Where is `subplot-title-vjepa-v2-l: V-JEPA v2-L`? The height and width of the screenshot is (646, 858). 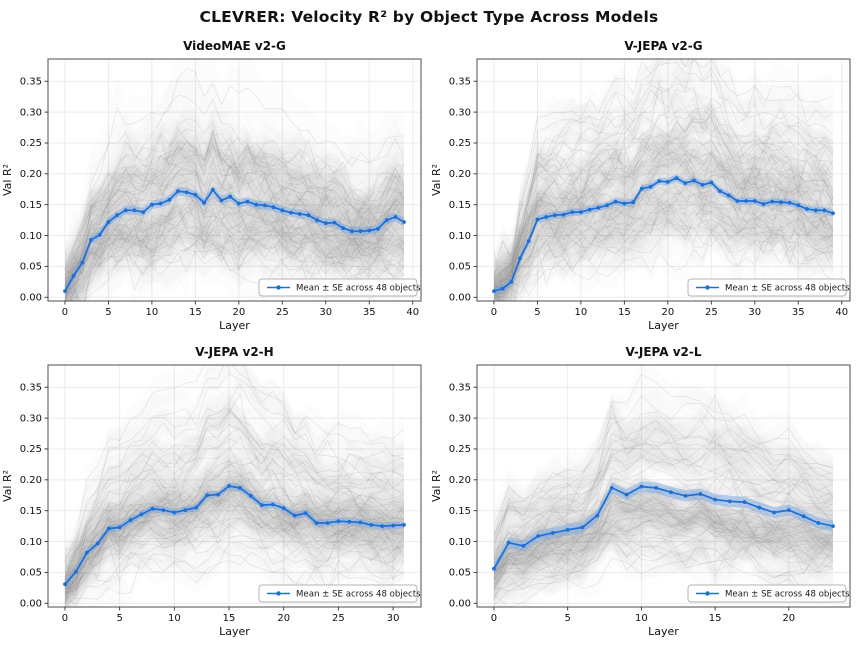
subplot-title-vjepa-v2-l: V-JEPA v2-L is located at coordinates (663, 352).